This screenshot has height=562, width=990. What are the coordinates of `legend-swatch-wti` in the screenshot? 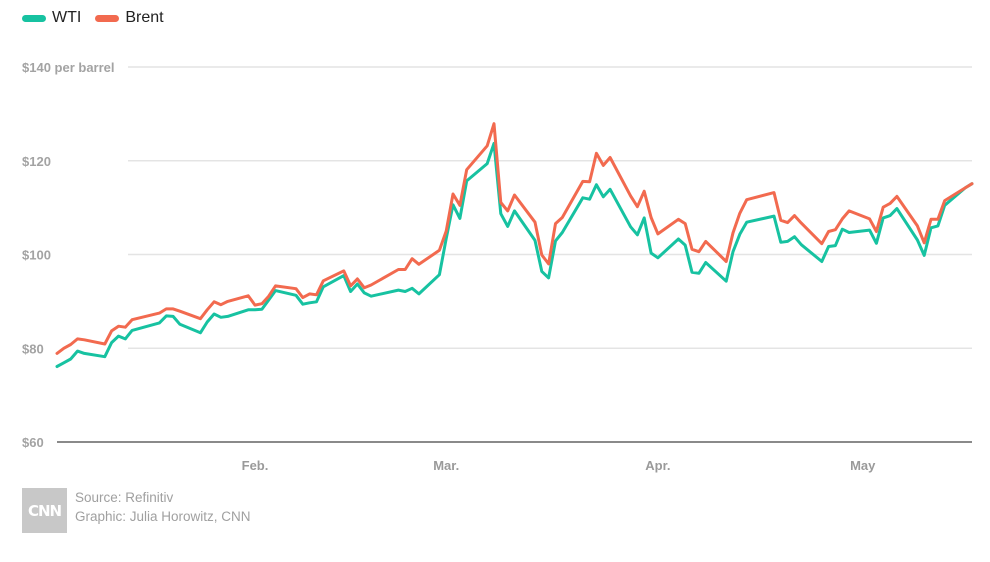 It's located at (34, 18).